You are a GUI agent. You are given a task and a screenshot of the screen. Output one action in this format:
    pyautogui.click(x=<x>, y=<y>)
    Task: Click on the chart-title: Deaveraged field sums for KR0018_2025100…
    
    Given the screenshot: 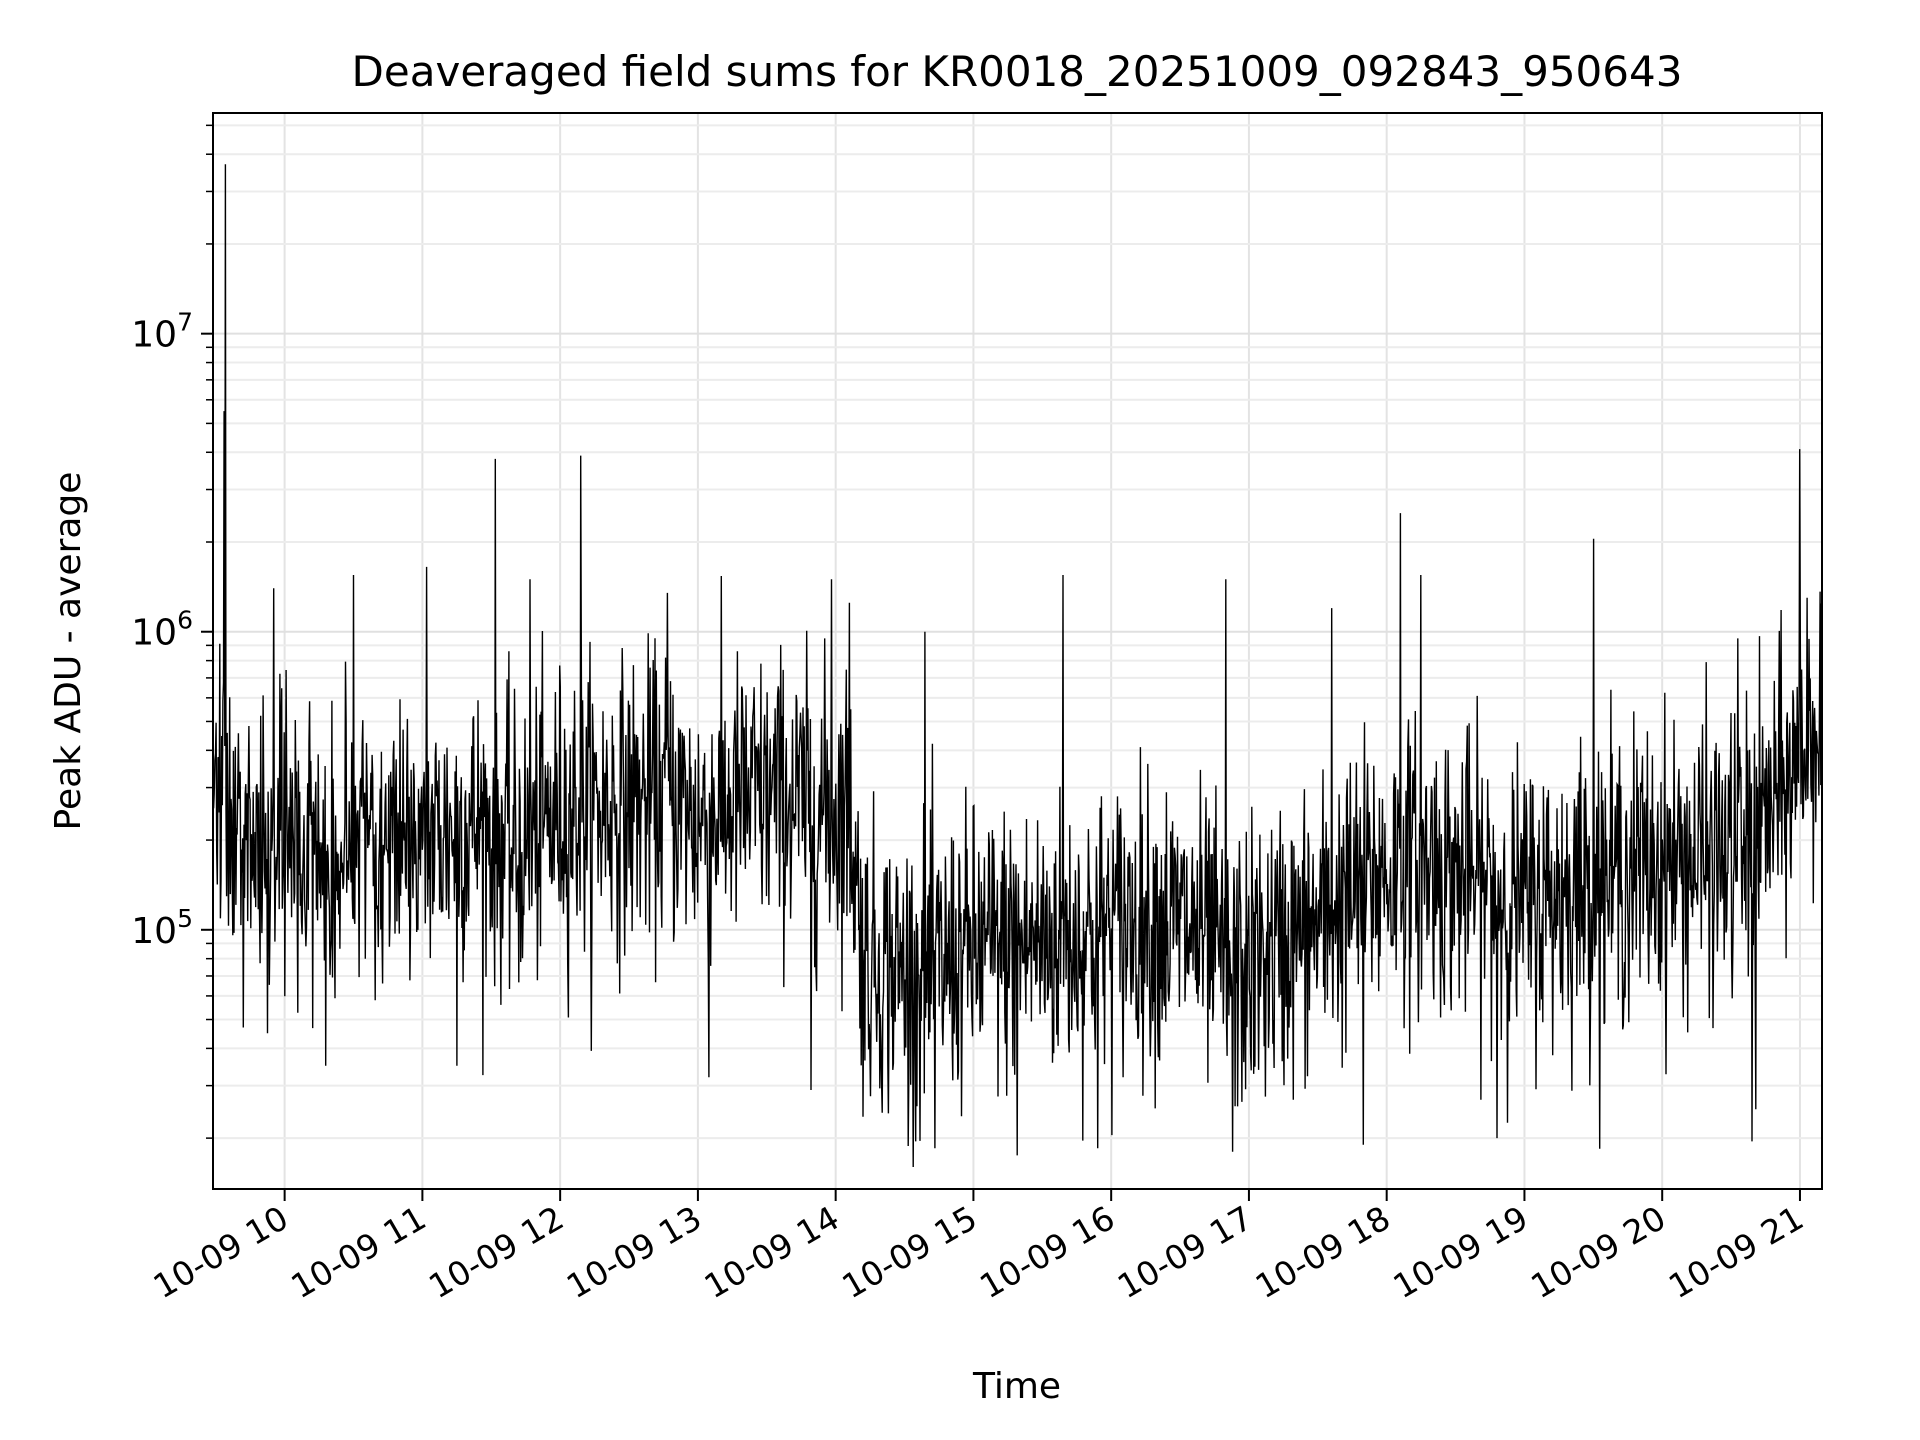 What is the action you would take?
    pyautogui.click(x=1017, y=71)
    